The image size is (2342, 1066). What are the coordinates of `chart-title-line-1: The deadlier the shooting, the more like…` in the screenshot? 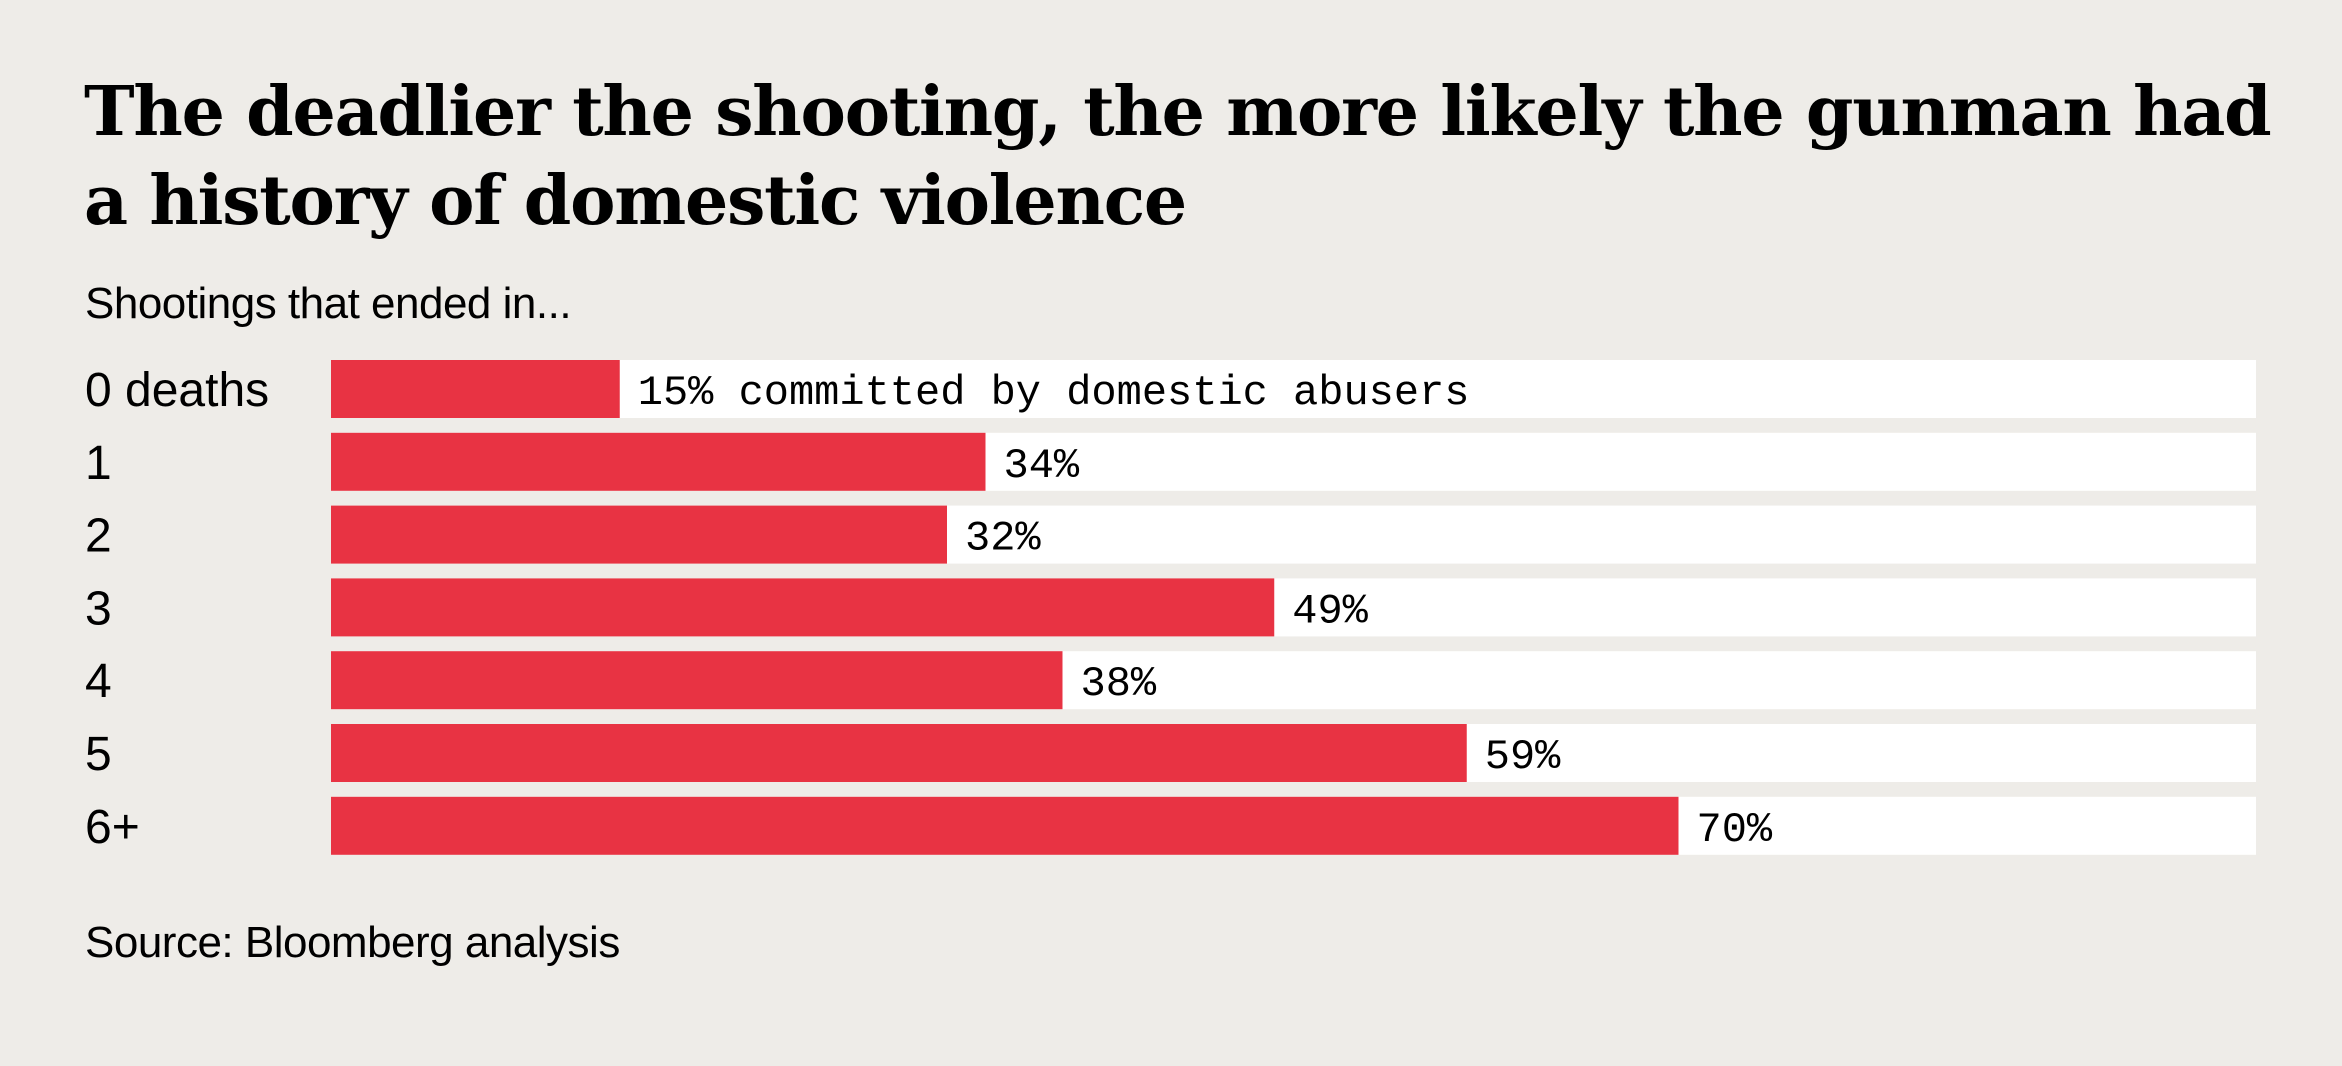 It's located at (1178, 112).